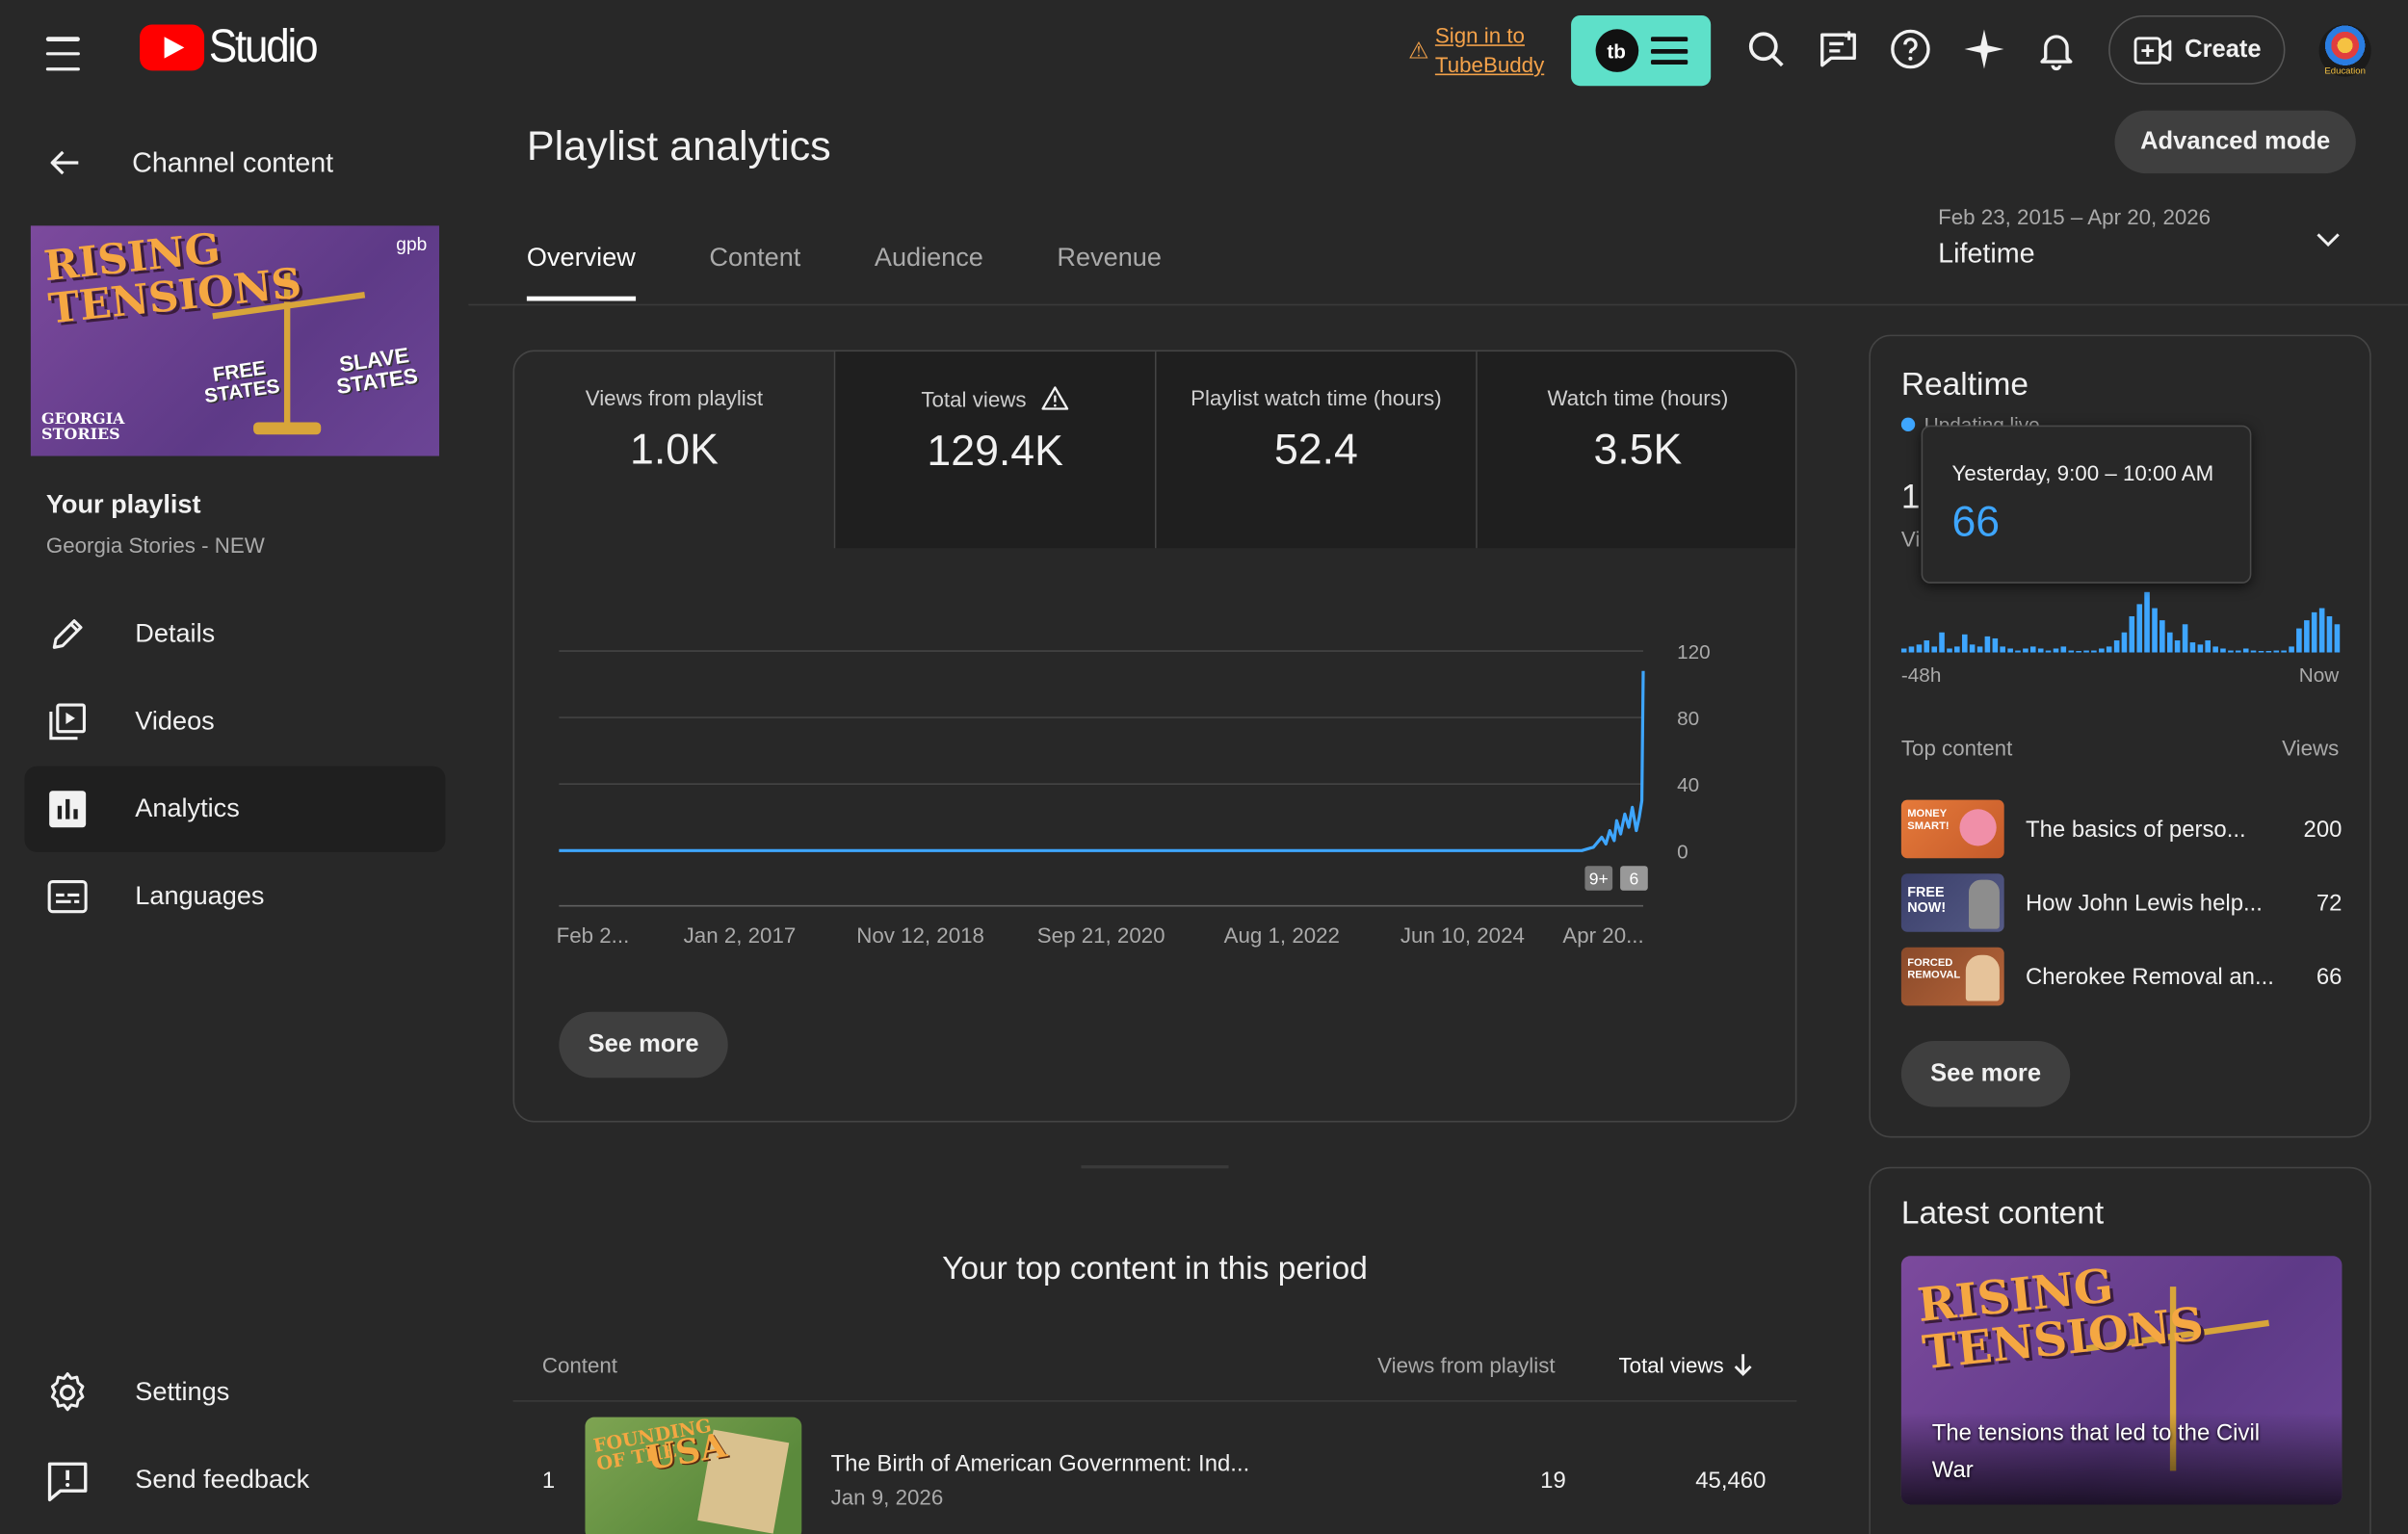 This screenshot has height=1534, width=2408. I want to click on menu-icon, so click(68, 51).